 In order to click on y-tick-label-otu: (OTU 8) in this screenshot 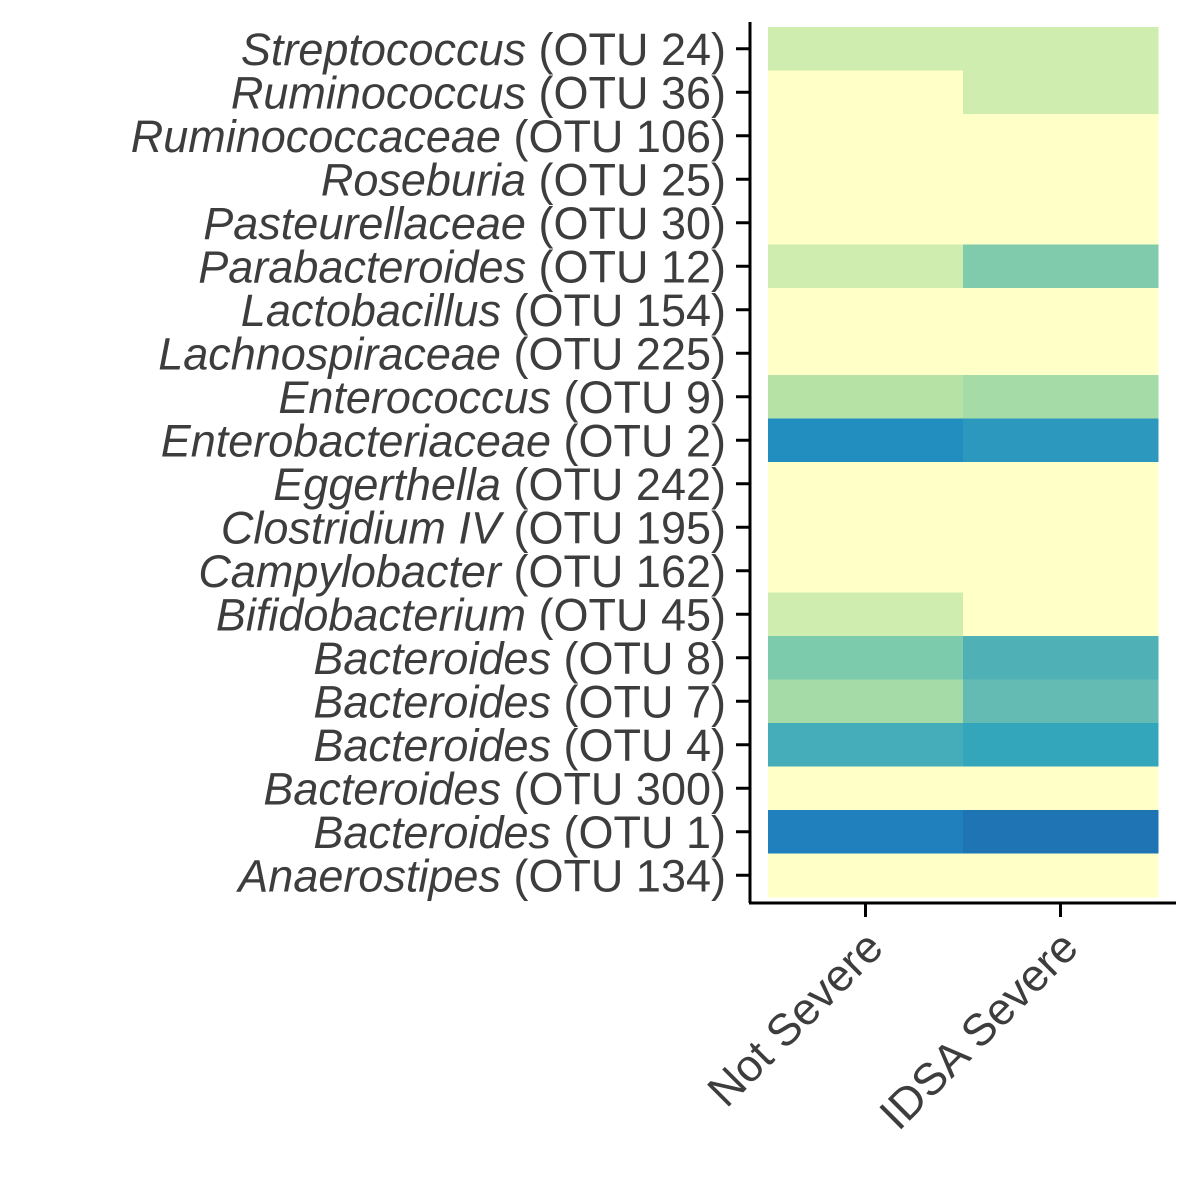, I will do `click(638, 658)`.